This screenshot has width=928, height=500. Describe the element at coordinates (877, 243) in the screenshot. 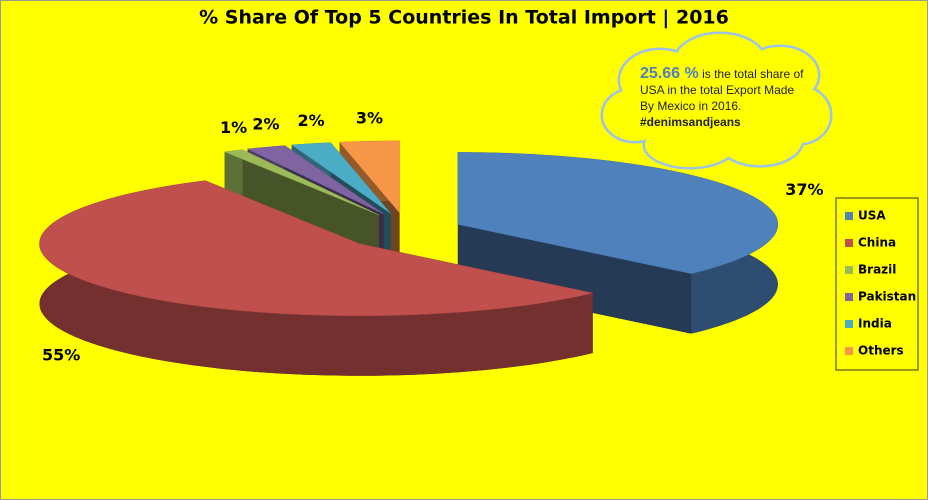

I see `legend-label: China` at that location.